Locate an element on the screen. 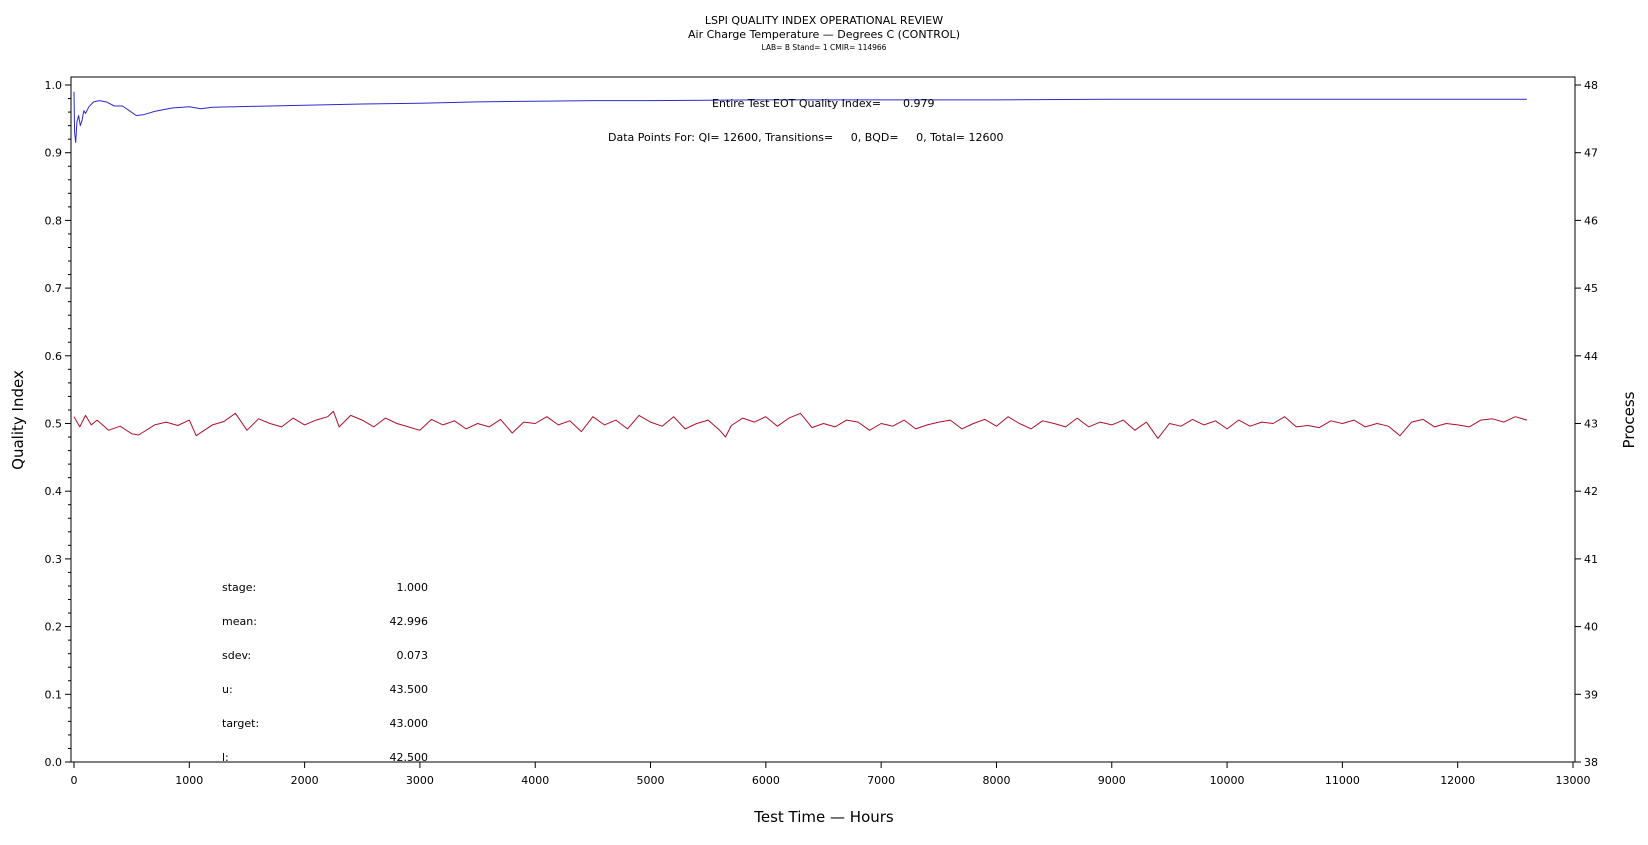 This screenshot has width=1648, height=845. y-tick-label: 0.4 is located at coordinates (54, 491).